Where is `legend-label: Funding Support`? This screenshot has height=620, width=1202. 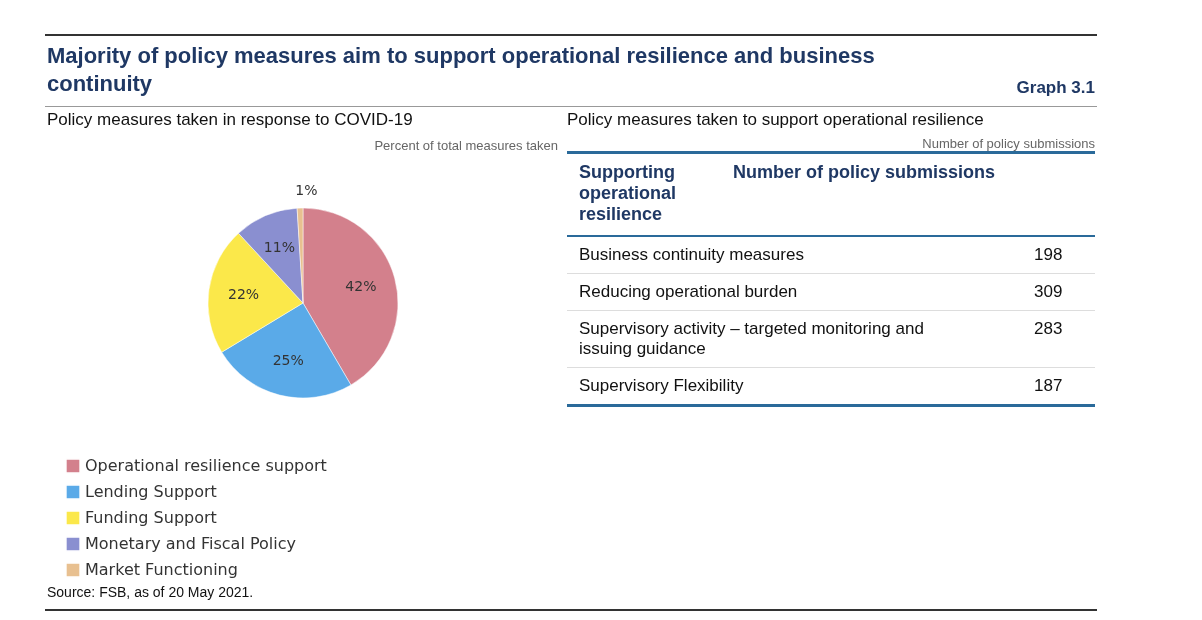
legend-label: Funding Support is located at coordinates (151, 517).